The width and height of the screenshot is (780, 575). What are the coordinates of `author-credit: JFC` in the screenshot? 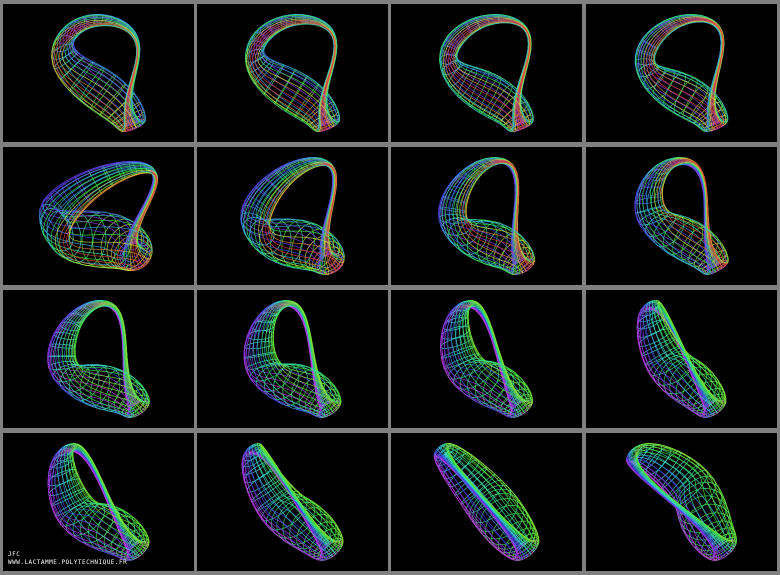 It's located at (14, 554).